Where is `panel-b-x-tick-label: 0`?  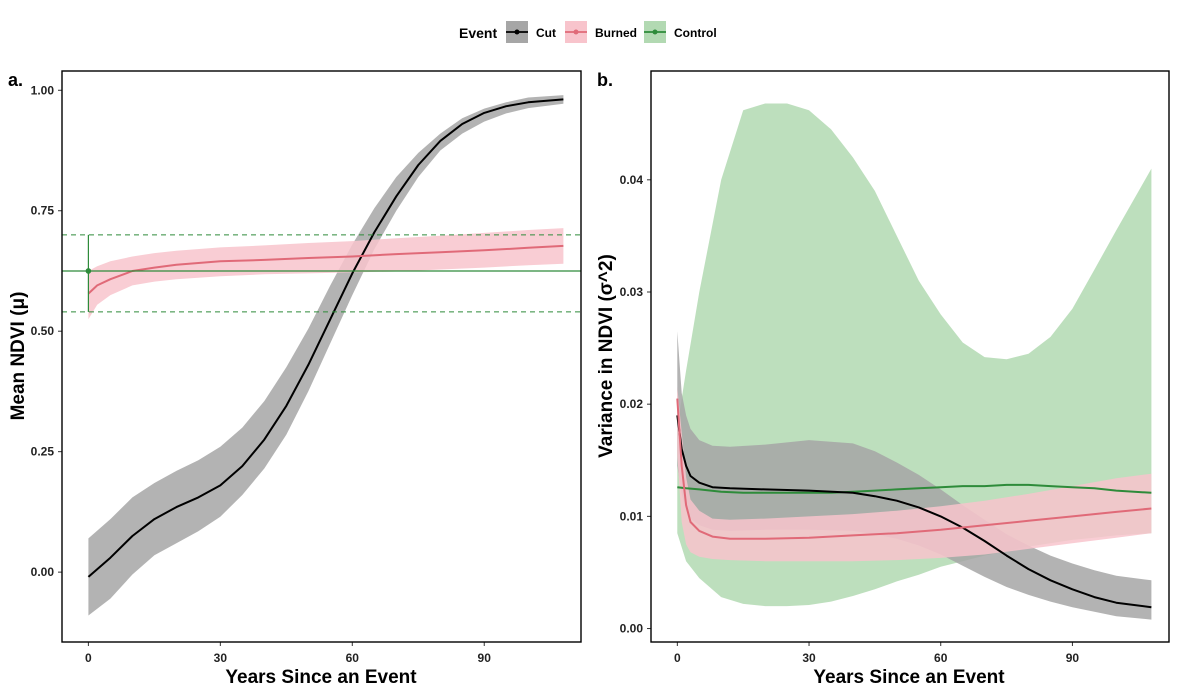
panel-b-x-tick-label: 0 is located at coordinates (677, 658).